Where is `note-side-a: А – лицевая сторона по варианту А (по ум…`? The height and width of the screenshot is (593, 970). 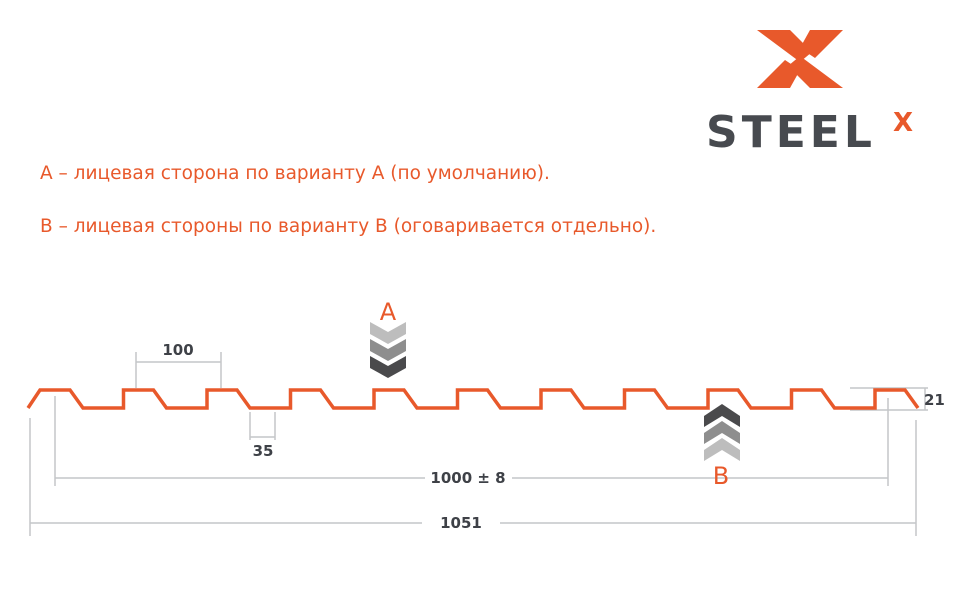 note-side-a: А – лицевая сторона по варианту А (по ум… is located at coordinates (295, 173).